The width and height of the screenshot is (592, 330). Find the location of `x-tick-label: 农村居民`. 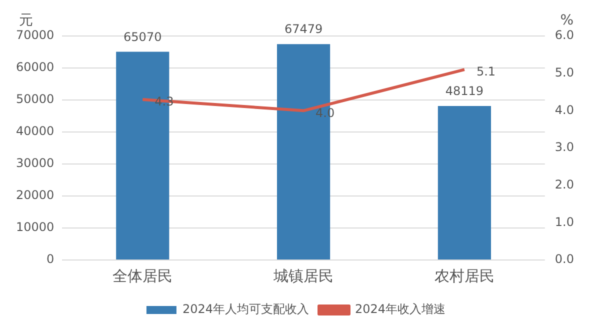

x-tick-label: 农村居民 is located at coordinates (464, 275).